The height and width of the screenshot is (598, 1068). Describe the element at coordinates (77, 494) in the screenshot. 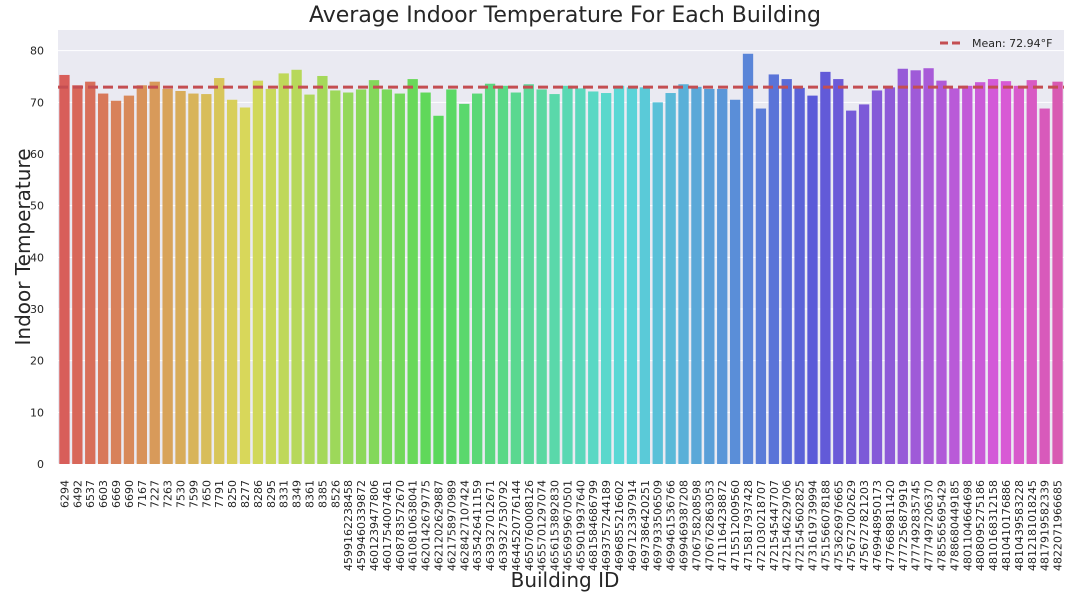

I see `x-tick-label: 6492` at that location.